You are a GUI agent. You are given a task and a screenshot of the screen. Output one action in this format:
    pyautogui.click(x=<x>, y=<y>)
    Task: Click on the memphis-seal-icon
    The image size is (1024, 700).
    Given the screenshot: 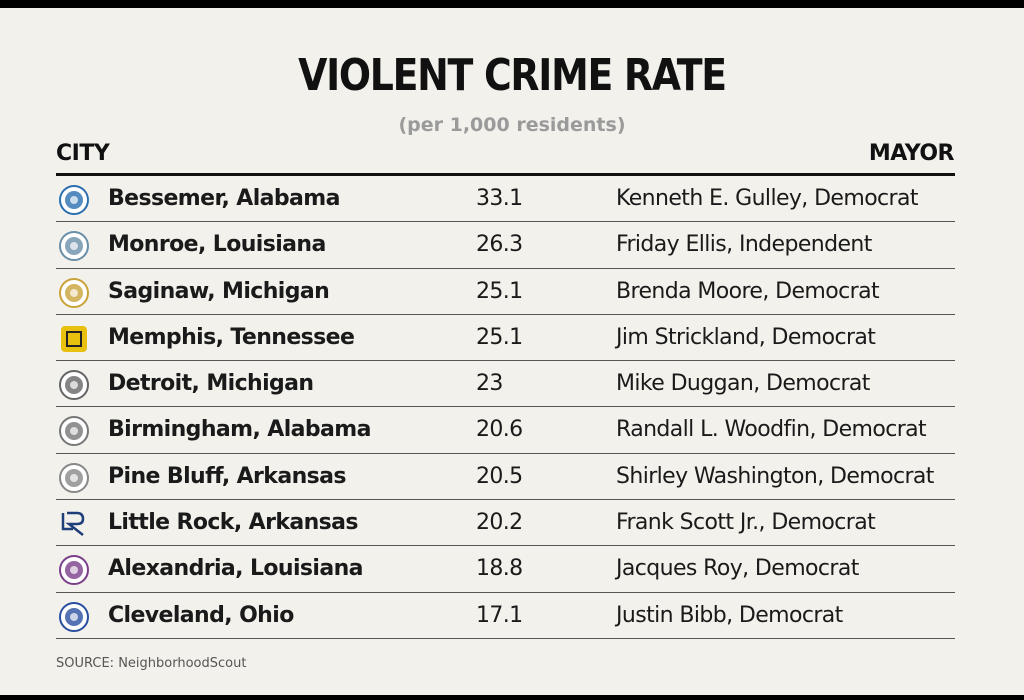 What is the action you would take?
    pyautogui.click(x=74, y=339)
    